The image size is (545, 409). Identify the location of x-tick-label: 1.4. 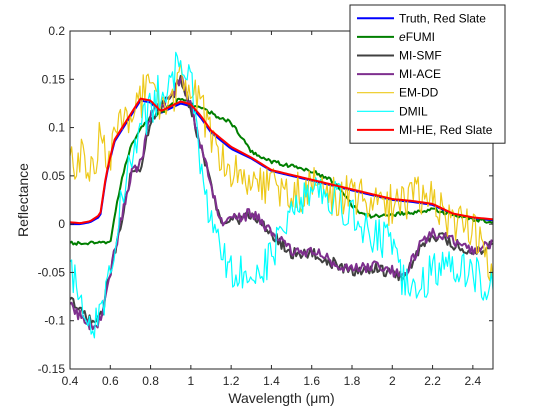
(271, 381).